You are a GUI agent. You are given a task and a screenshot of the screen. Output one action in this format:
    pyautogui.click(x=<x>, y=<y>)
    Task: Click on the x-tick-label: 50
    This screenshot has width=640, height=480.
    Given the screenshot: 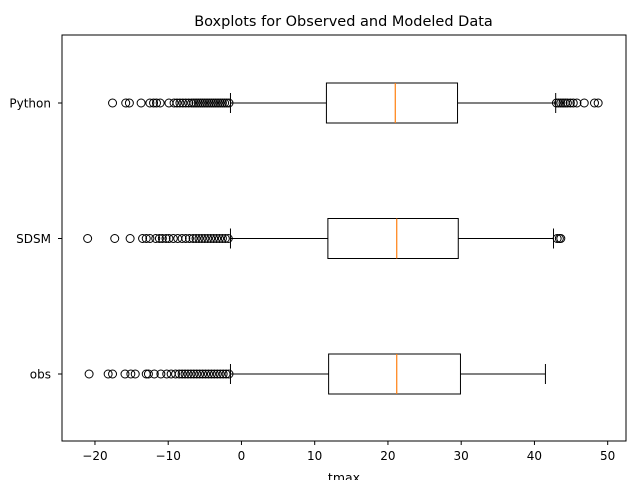 What is the action you would take?
    pyautogui.click(x=607, y=456)
    